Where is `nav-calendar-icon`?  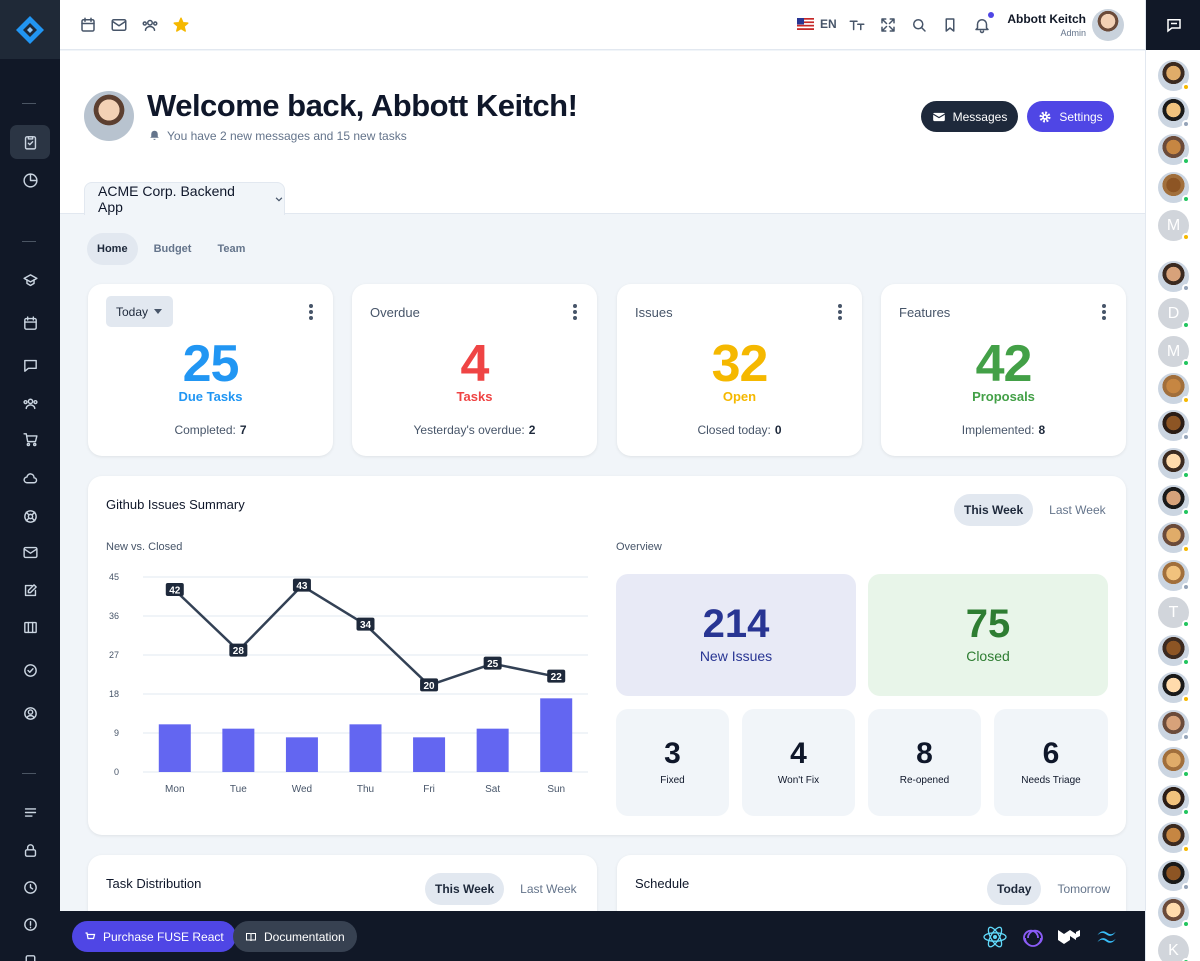
nav-calendar-icon is located at coordinates (30, 323).